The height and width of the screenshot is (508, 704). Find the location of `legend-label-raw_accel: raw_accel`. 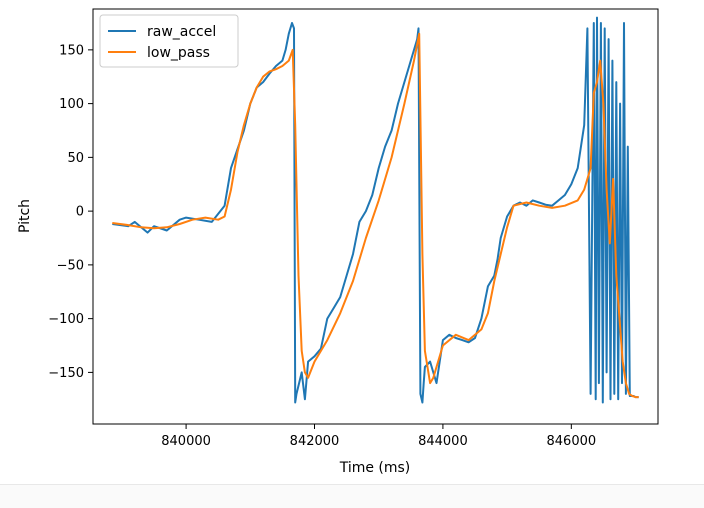

legend-label-raw_accel: raw_accel is located at coordinates (181, 32).